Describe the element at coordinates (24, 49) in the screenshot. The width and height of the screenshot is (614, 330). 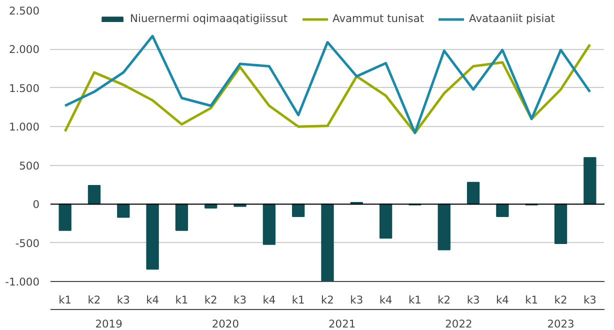
I see `y-tick-label: 2.000` at that location.